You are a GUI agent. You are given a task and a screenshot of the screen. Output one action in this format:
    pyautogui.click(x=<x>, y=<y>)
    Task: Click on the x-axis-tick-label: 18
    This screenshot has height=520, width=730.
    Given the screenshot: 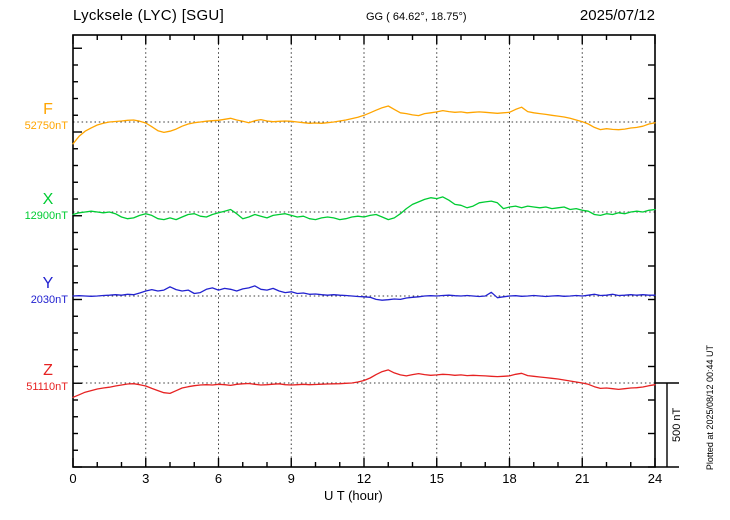 What is the action you would take?
    pyautogui.click(x=509, y=478)
    